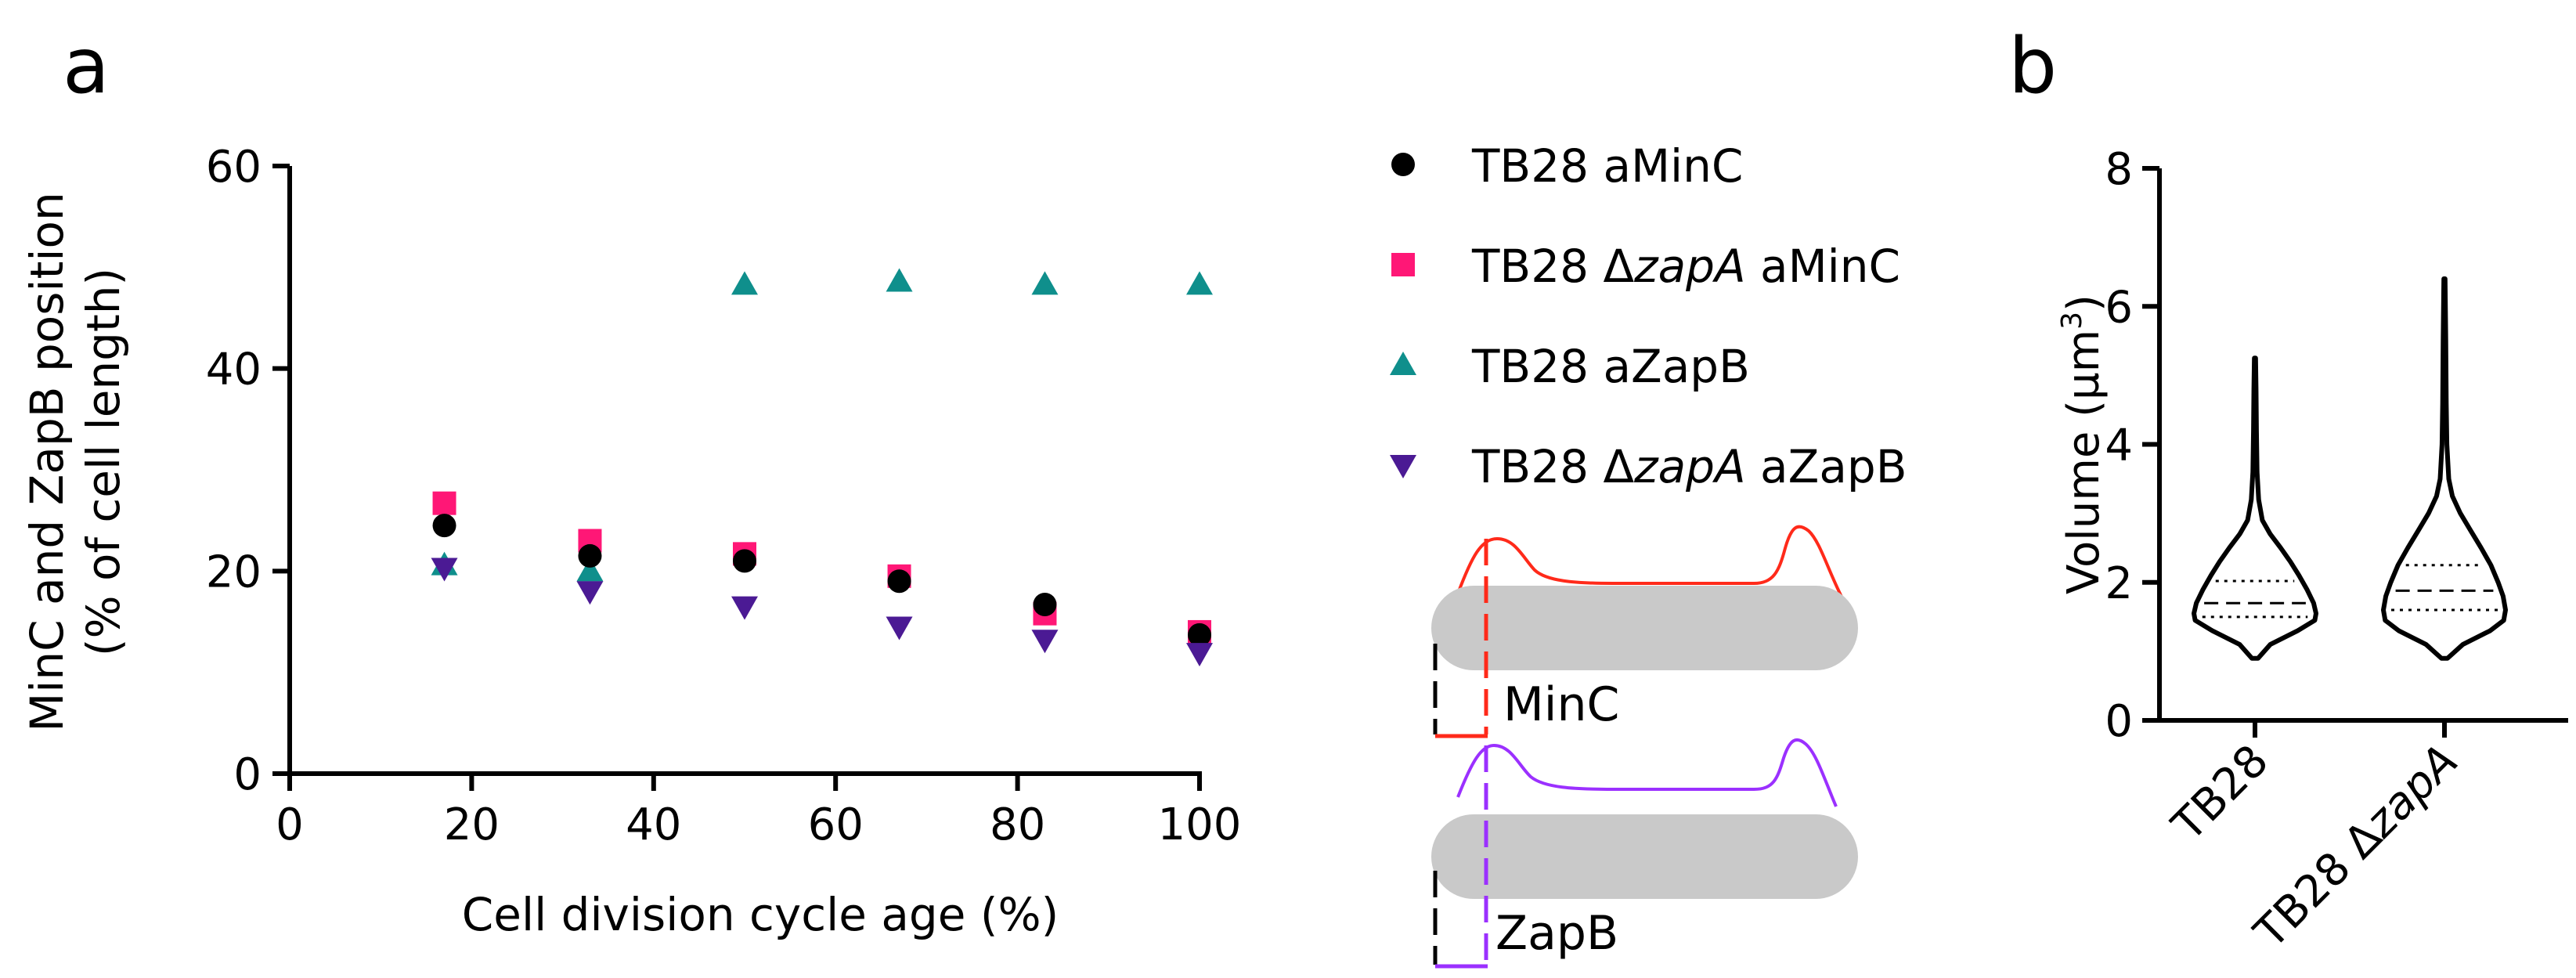 This screenshot has width=2576, height=978. What do you see at coordinates (103, 462) in the screenshot?
I see `y-axis-title-line2: (% of cell length)` at bounding box center [103, 462].